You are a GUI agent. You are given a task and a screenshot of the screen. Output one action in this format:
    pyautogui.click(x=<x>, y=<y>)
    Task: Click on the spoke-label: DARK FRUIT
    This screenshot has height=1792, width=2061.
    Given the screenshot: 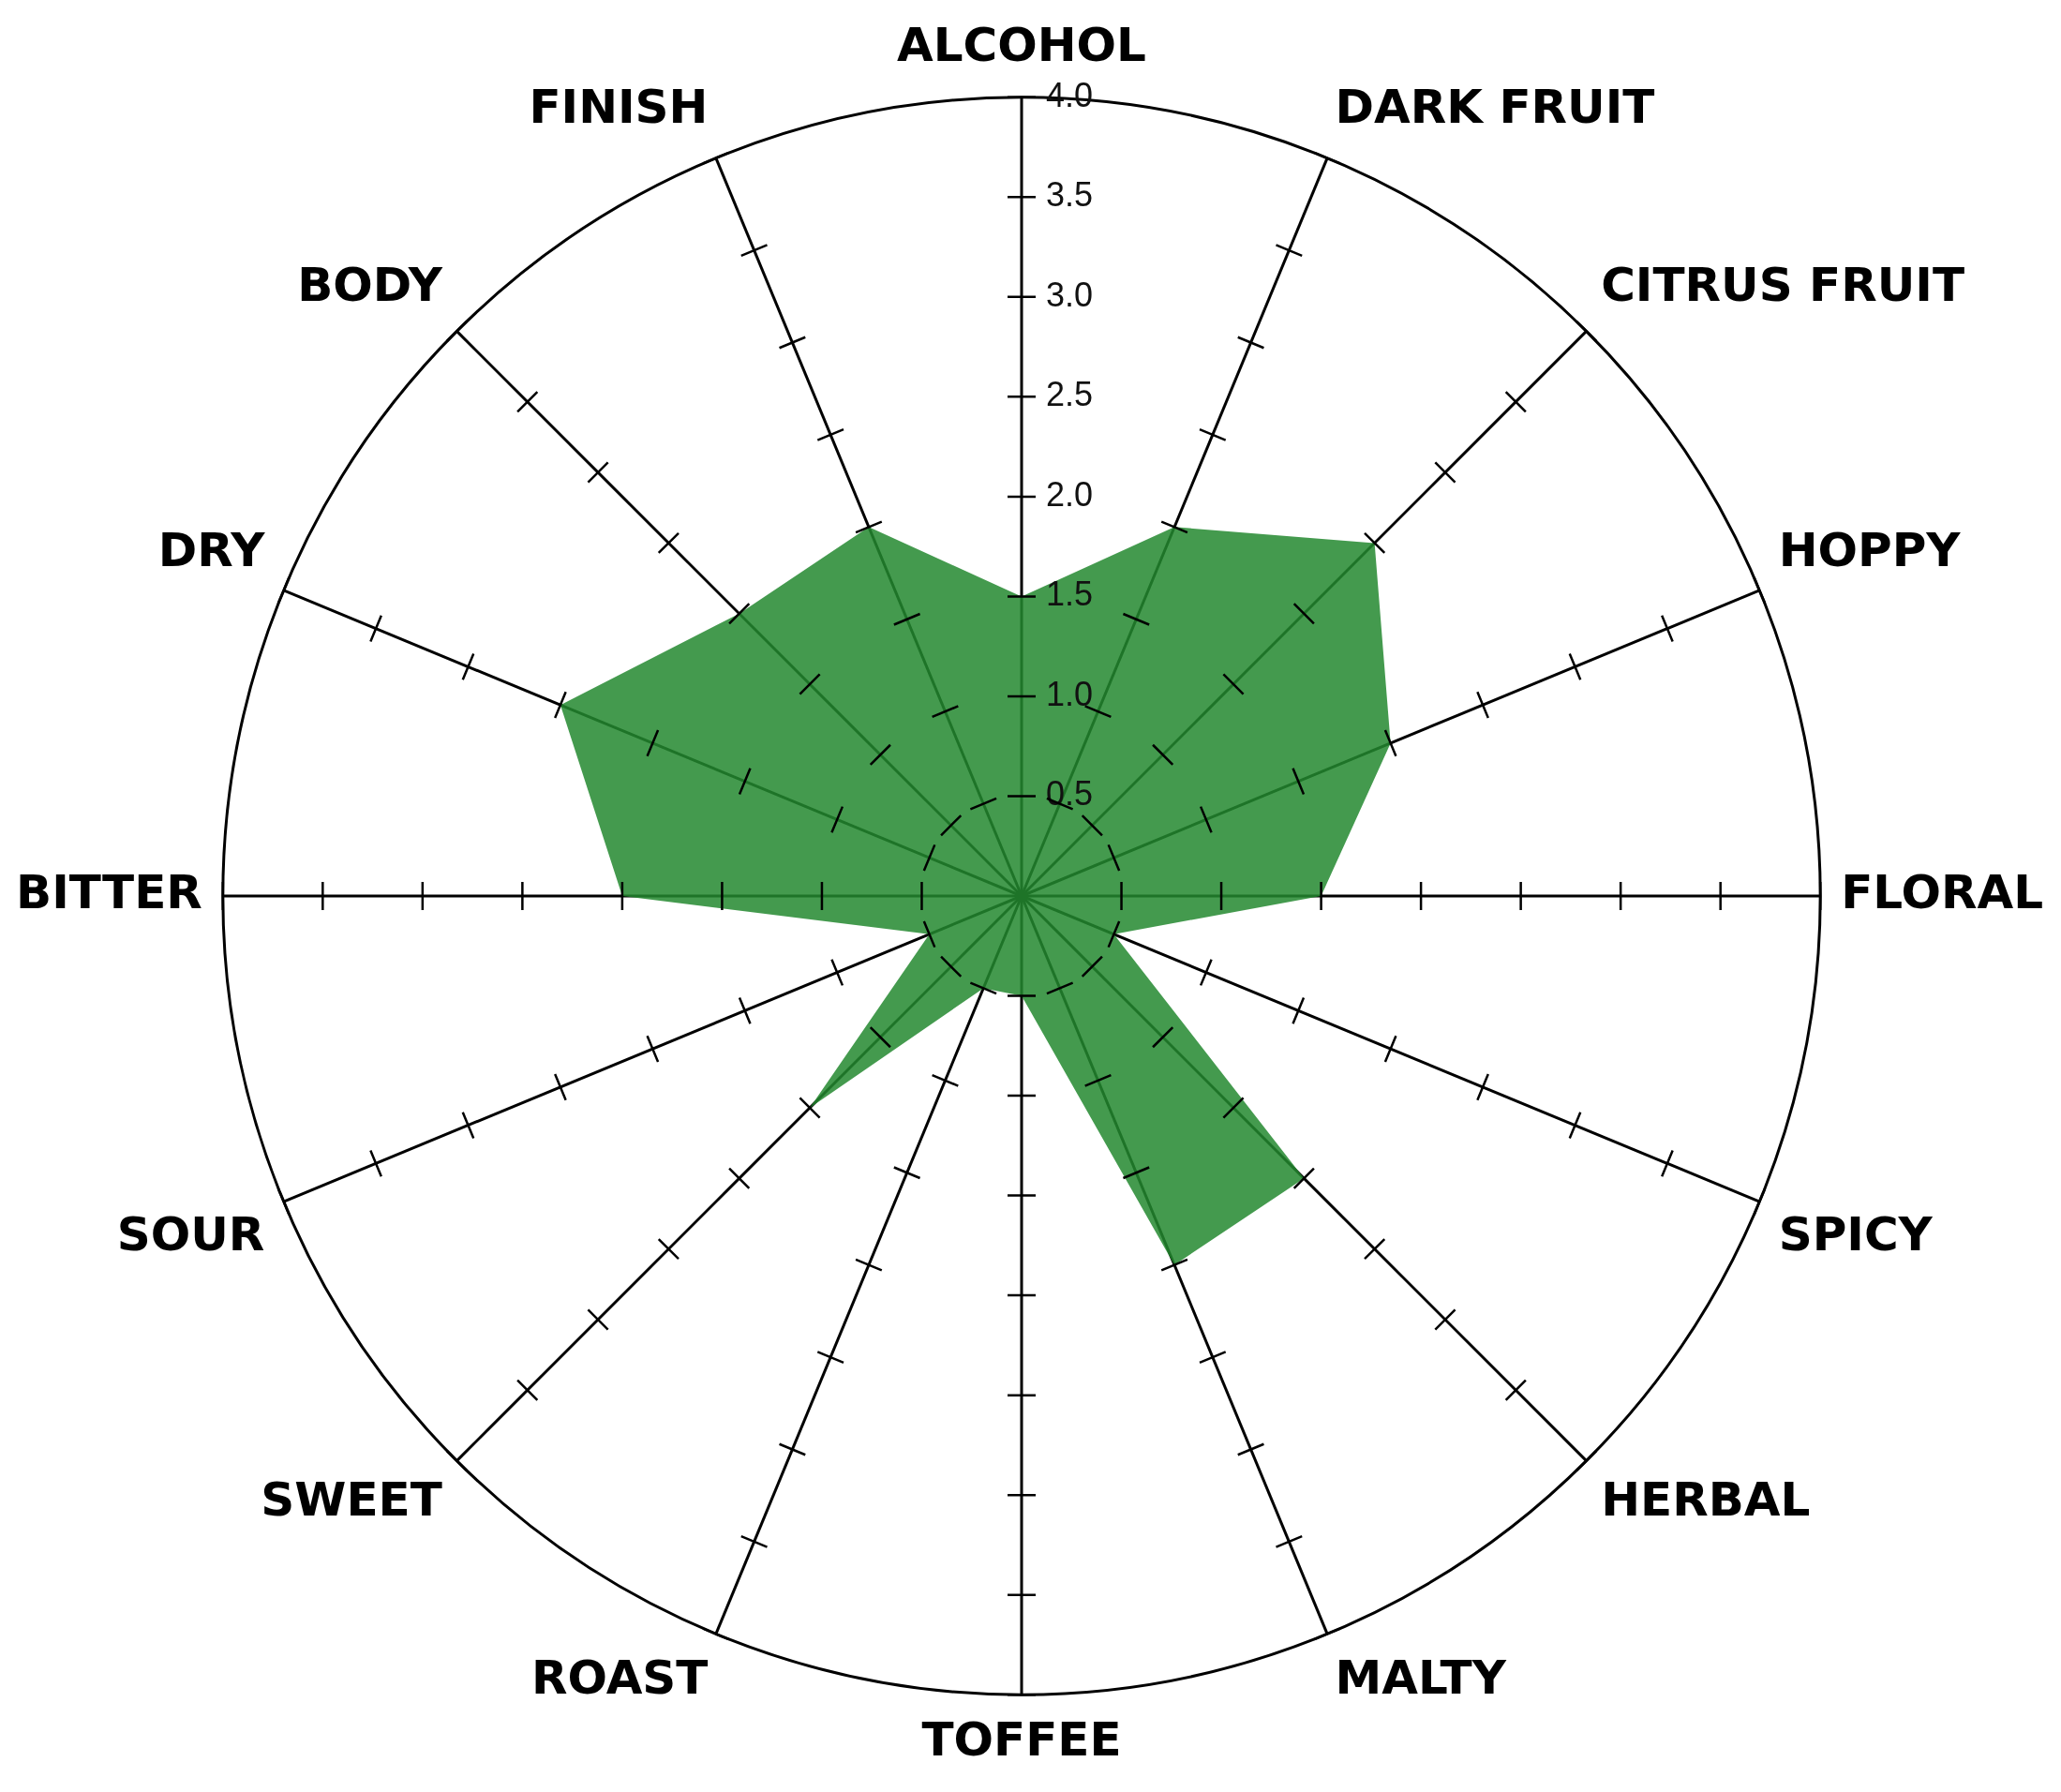 What is the action you would take?
    pyautogui.click(x=1495, y=108)
    